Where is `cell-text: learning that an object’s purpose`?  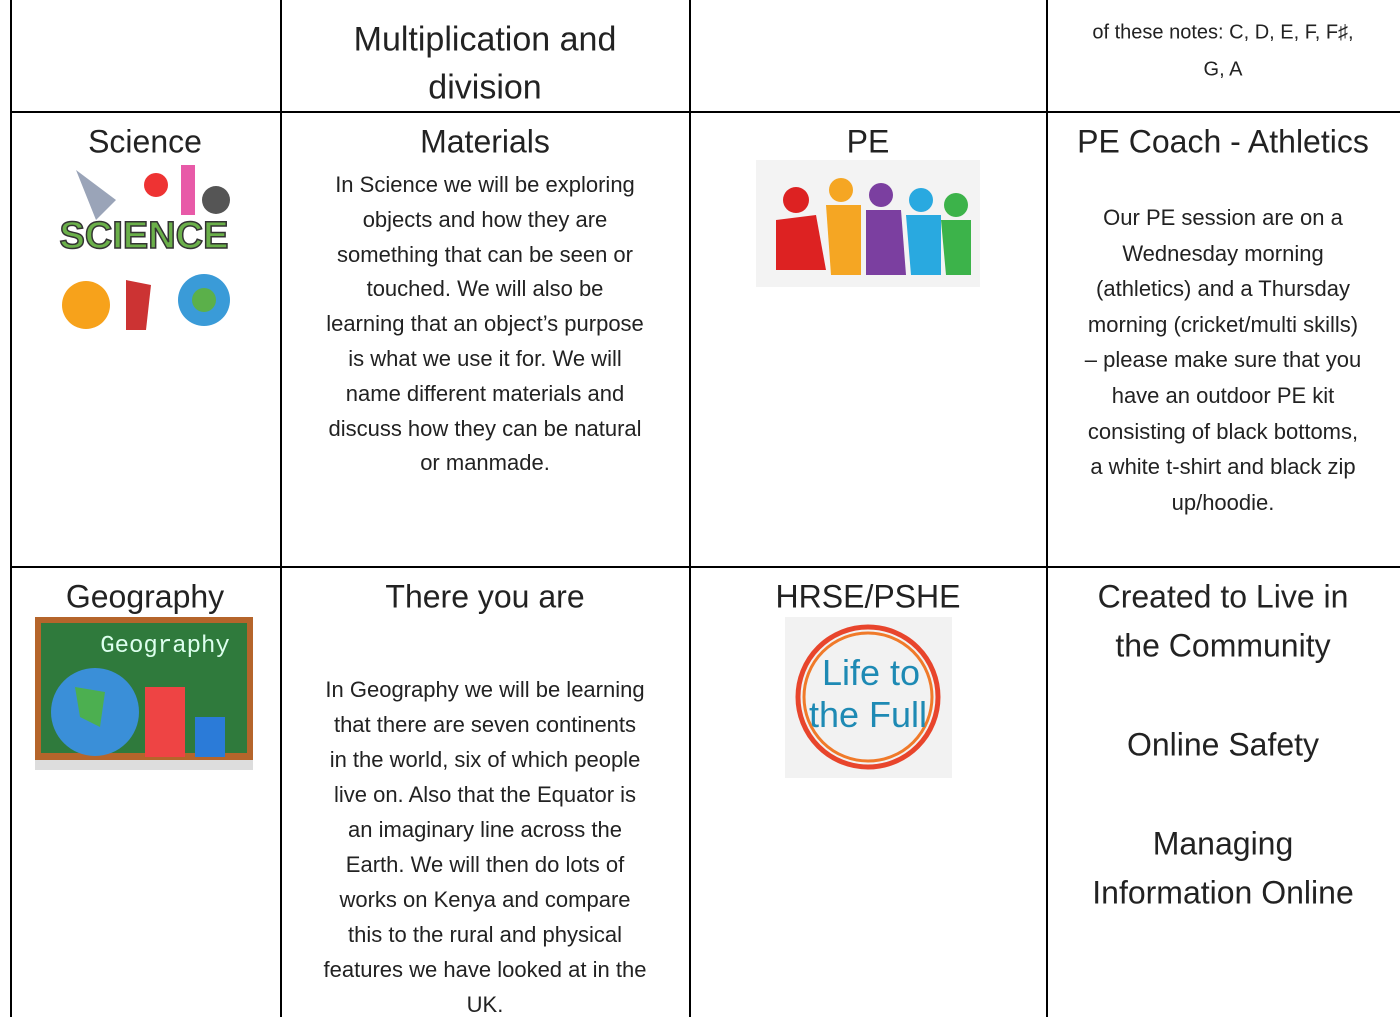
cell-text: learning that an object’s purpose is located at coordinates (485, 324).